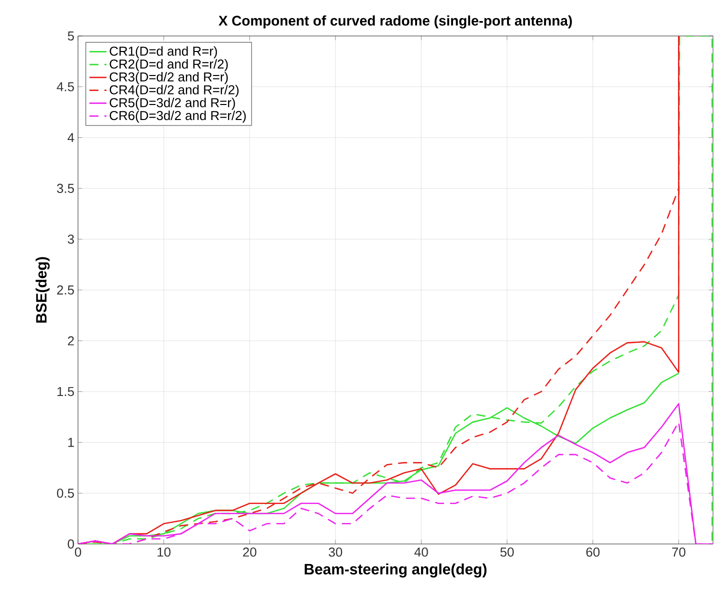 The height and width of the screenshot is (611, 715). What do you see at coordinates (71, 137) in the screenshot?
I see `y-tick-label: 4` at bounding box center [71, 137].